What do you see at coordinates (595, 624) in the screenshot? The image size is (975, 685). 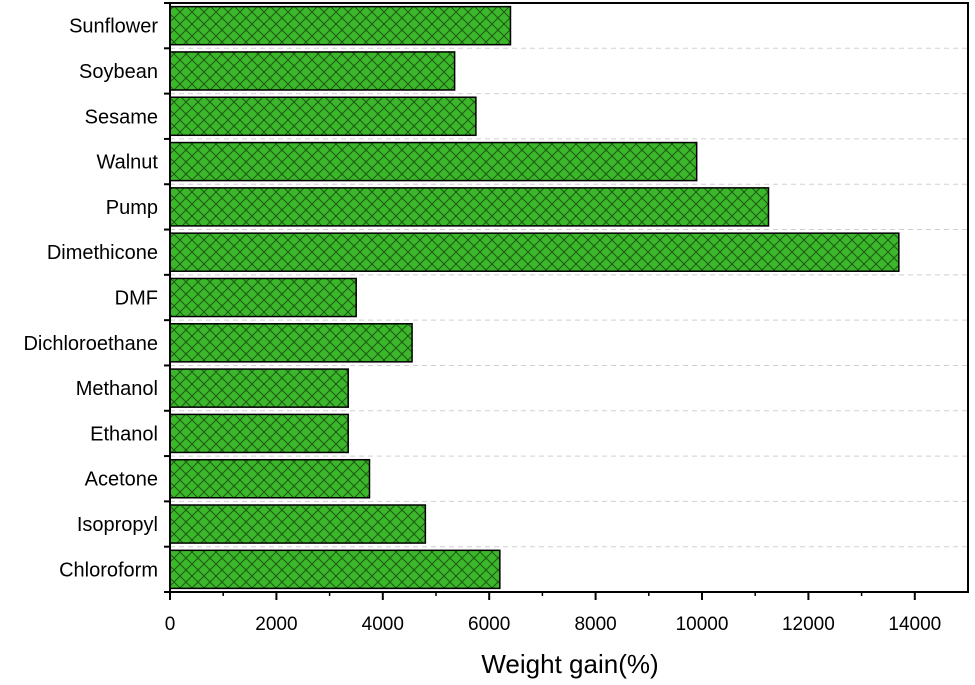 I see `x-tick-label: 8000` at bounding box center [595, 624].